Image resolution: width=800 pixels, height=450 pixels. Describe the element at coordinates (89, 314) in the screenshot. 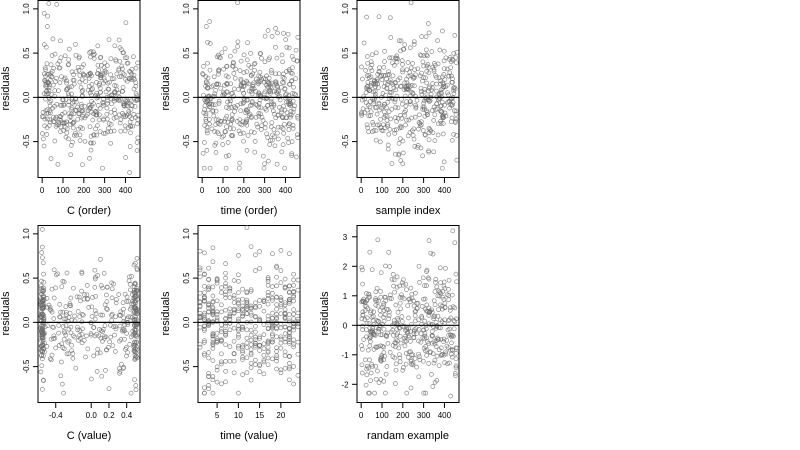

I see `plot-frame` at that location.